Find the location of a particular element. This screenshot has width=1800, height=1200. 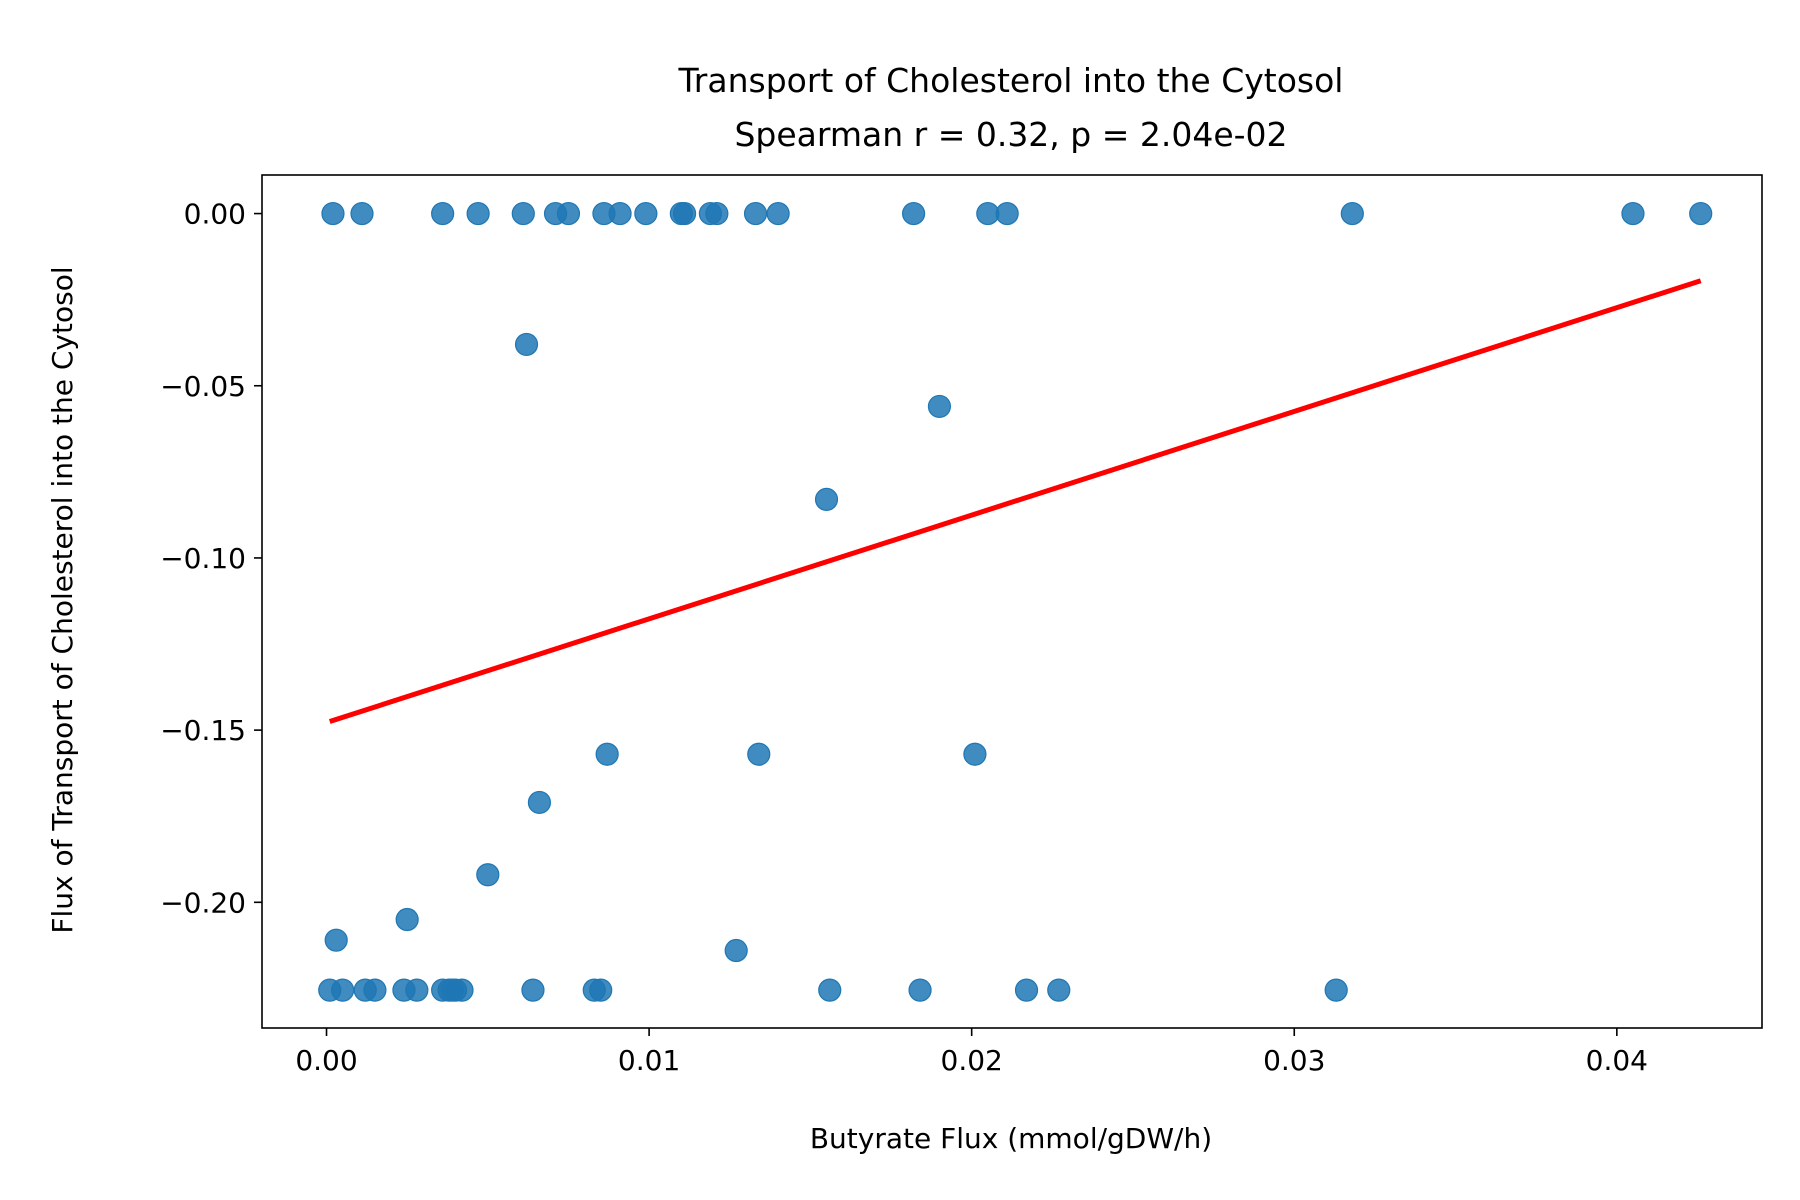

y-tick-label: −0.15 is located at coordinates (203, 730).